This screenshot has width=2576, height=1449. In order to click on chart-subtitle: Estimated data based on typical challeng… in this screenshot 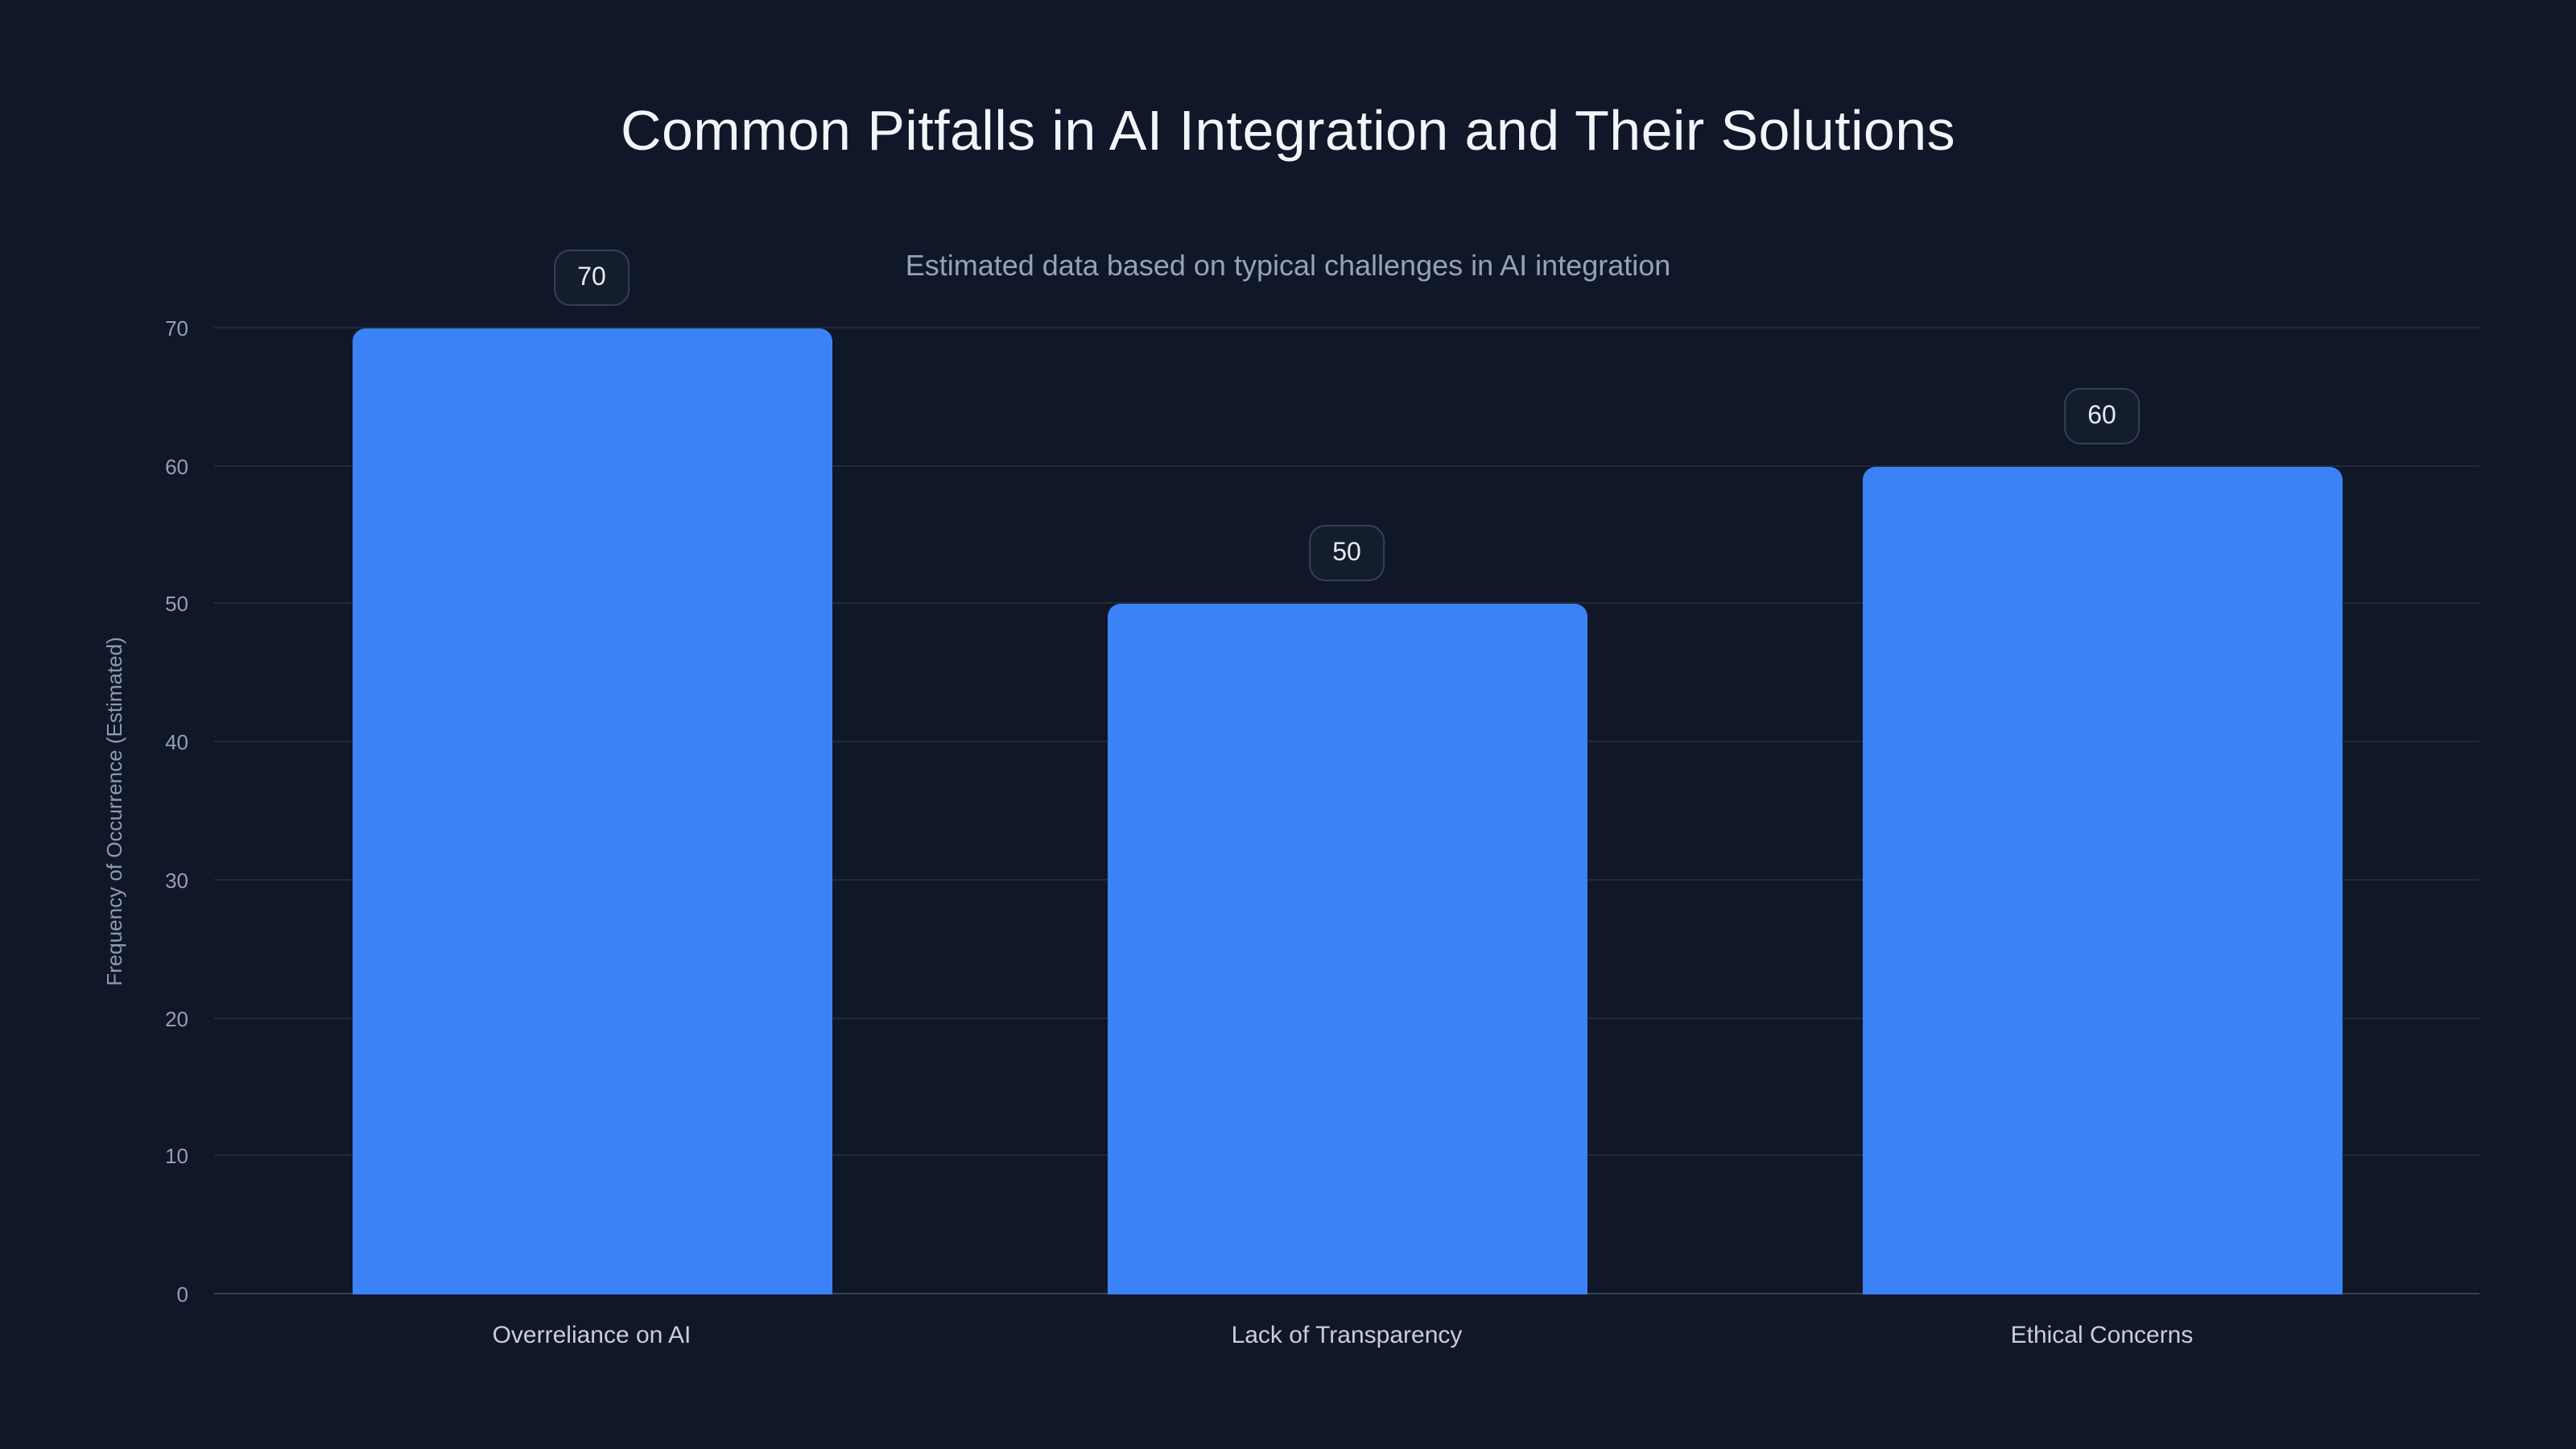, I will do `click(1288, 266)`.